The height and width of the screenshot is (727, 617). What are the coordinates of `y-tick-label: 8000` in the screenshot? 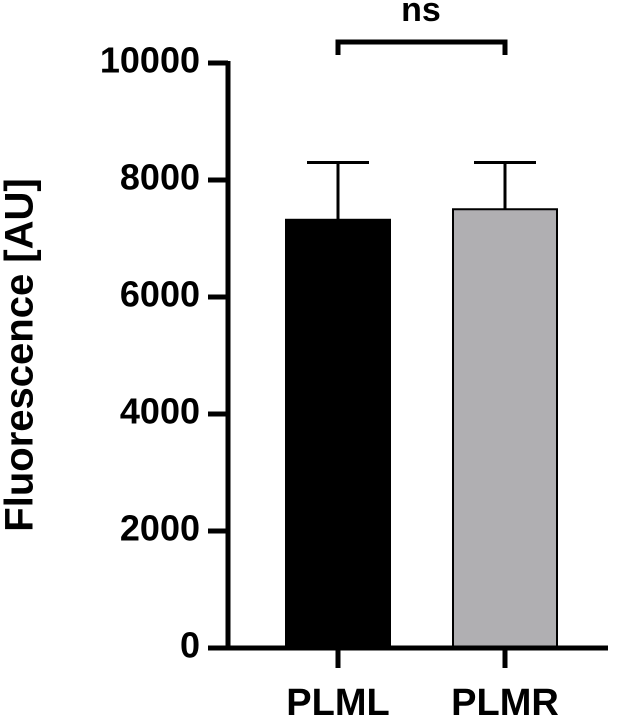 It's located at (160, 177).